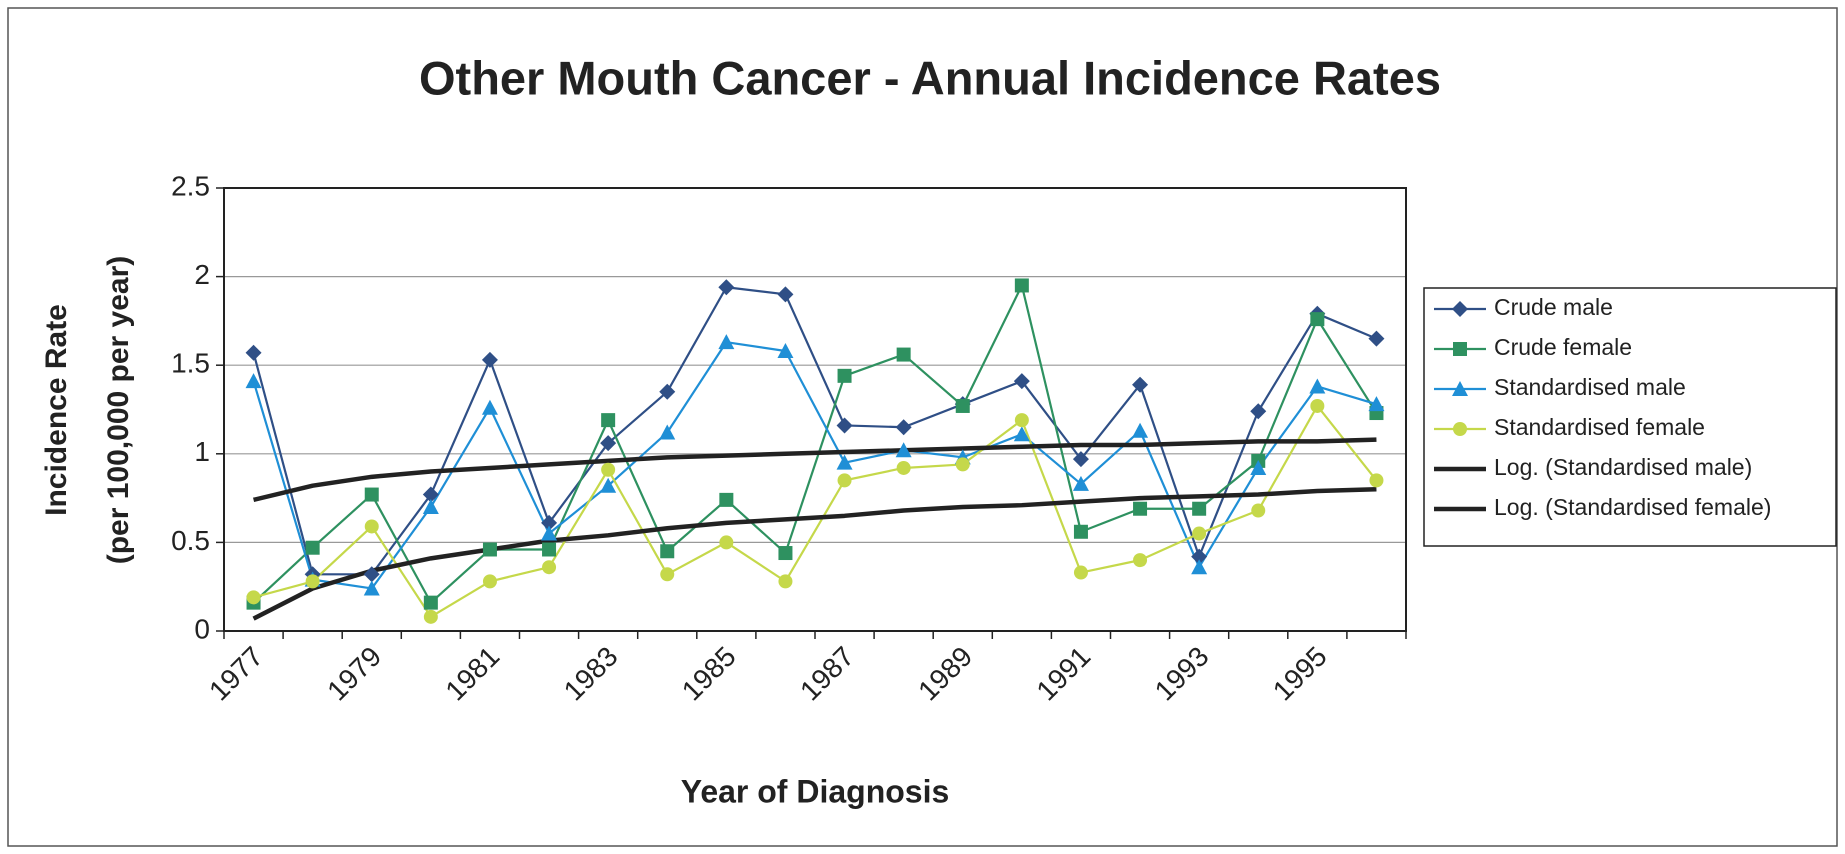 The width and height of the screenshot is (1845, 854). Describe the element at coordinates (202, 628) in the screenshot. I see `y-tick-label: 0` at that location.